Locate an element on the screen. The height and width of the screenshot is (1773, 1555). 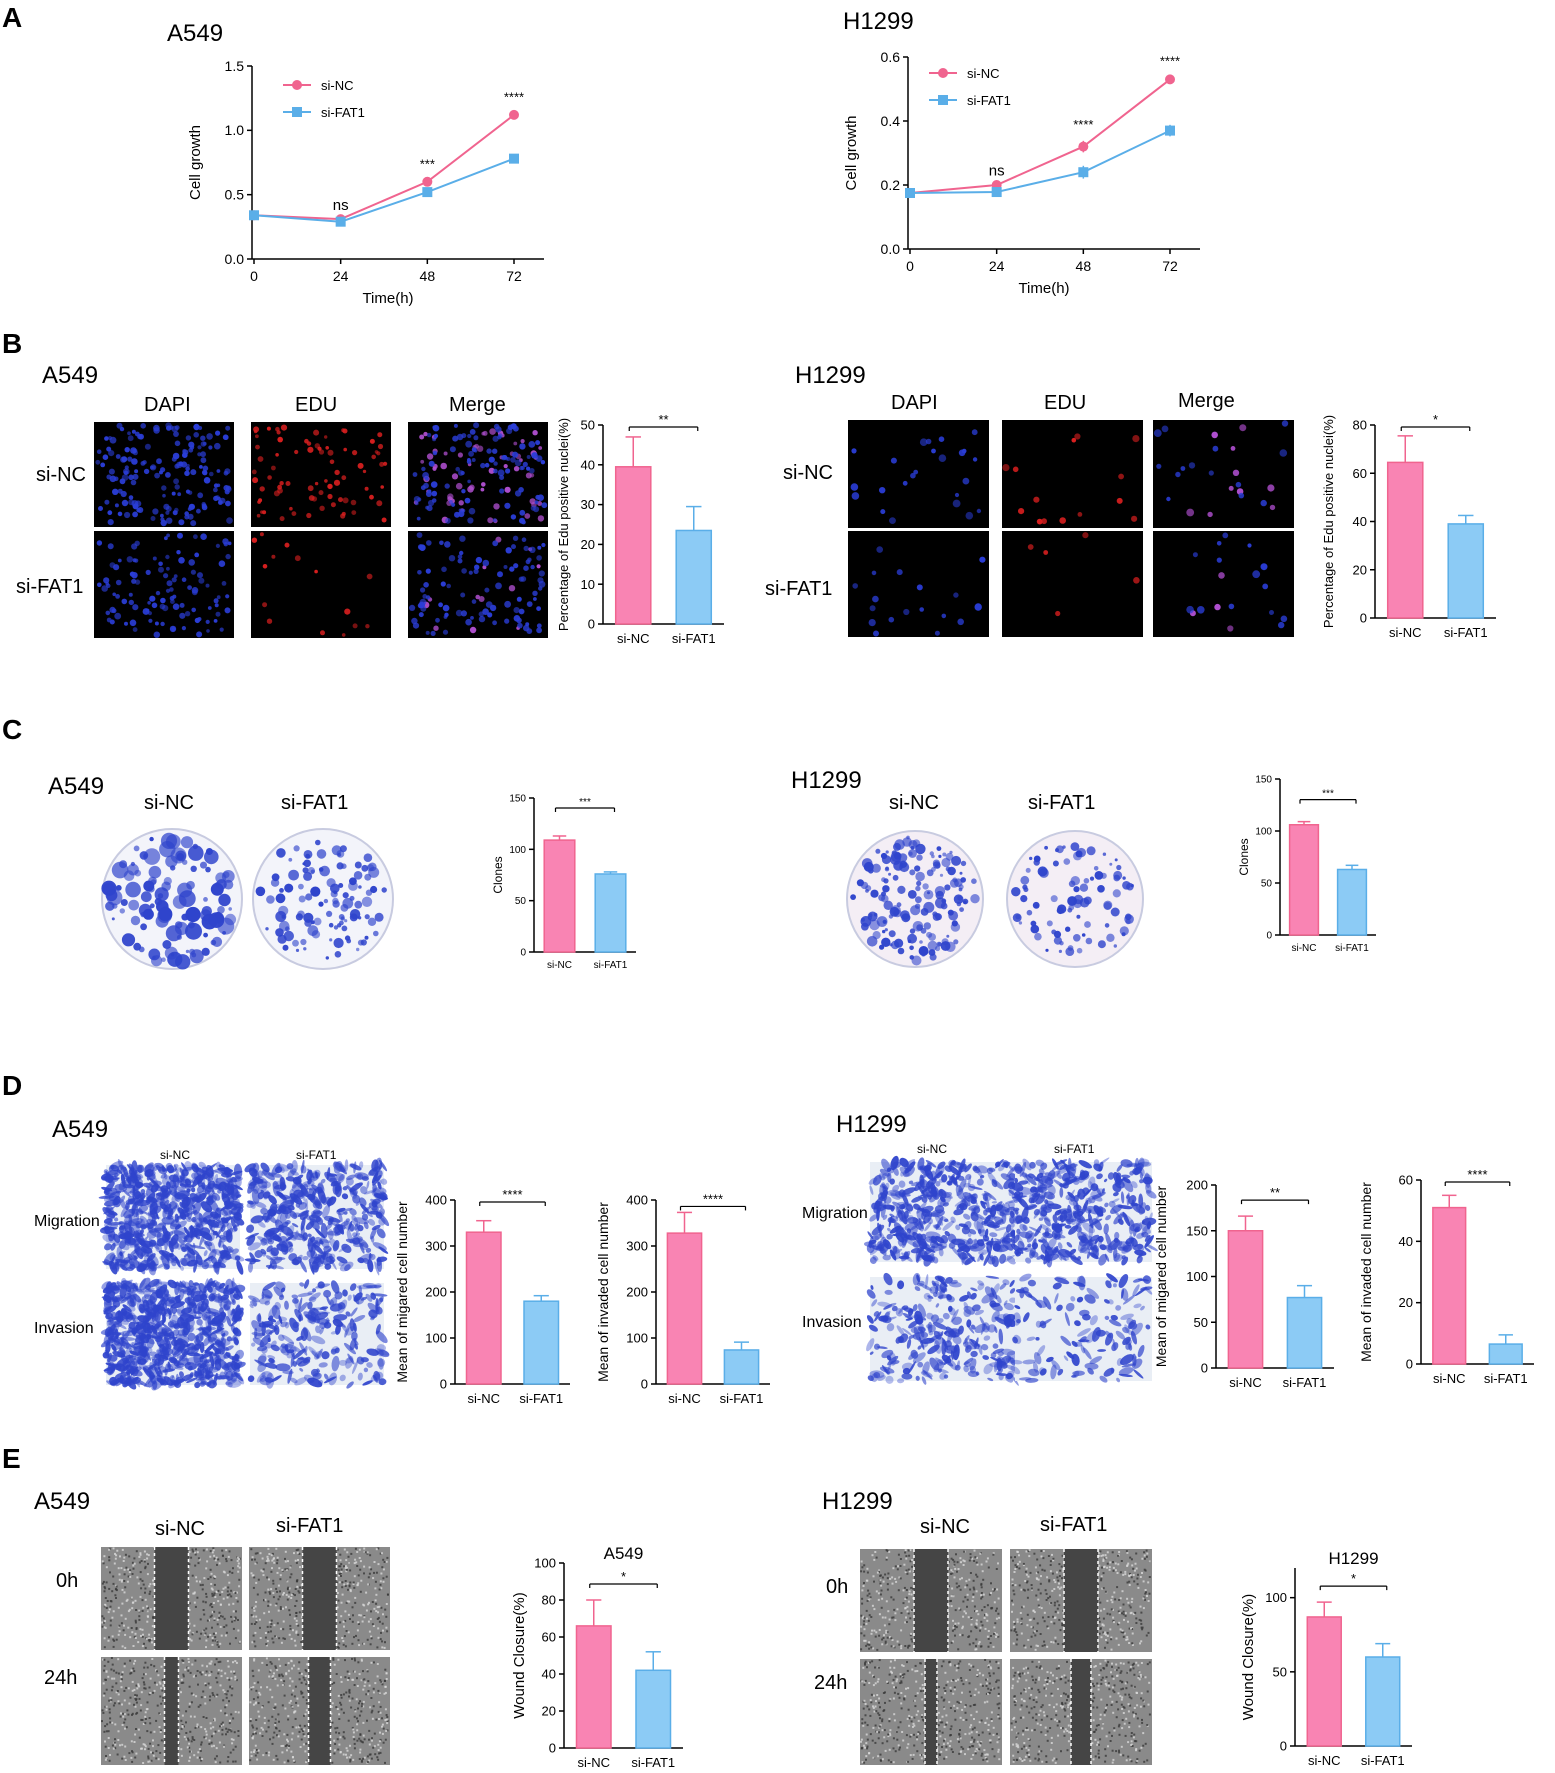
B_H1299-ytick-label: 80 is located at coordinates (1360, 425).